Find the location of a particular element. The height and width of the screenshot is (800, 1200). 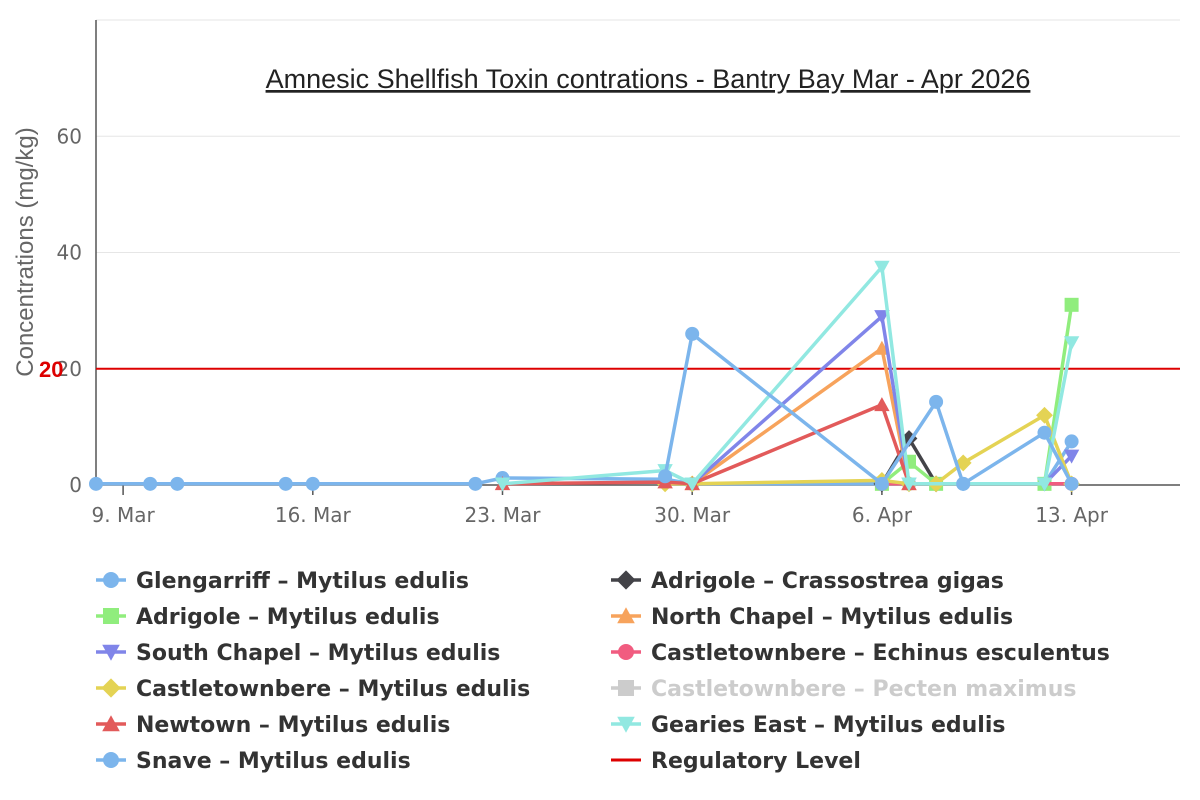

x-tick-label: 13. Apr is located at coordinates (1072, 515).